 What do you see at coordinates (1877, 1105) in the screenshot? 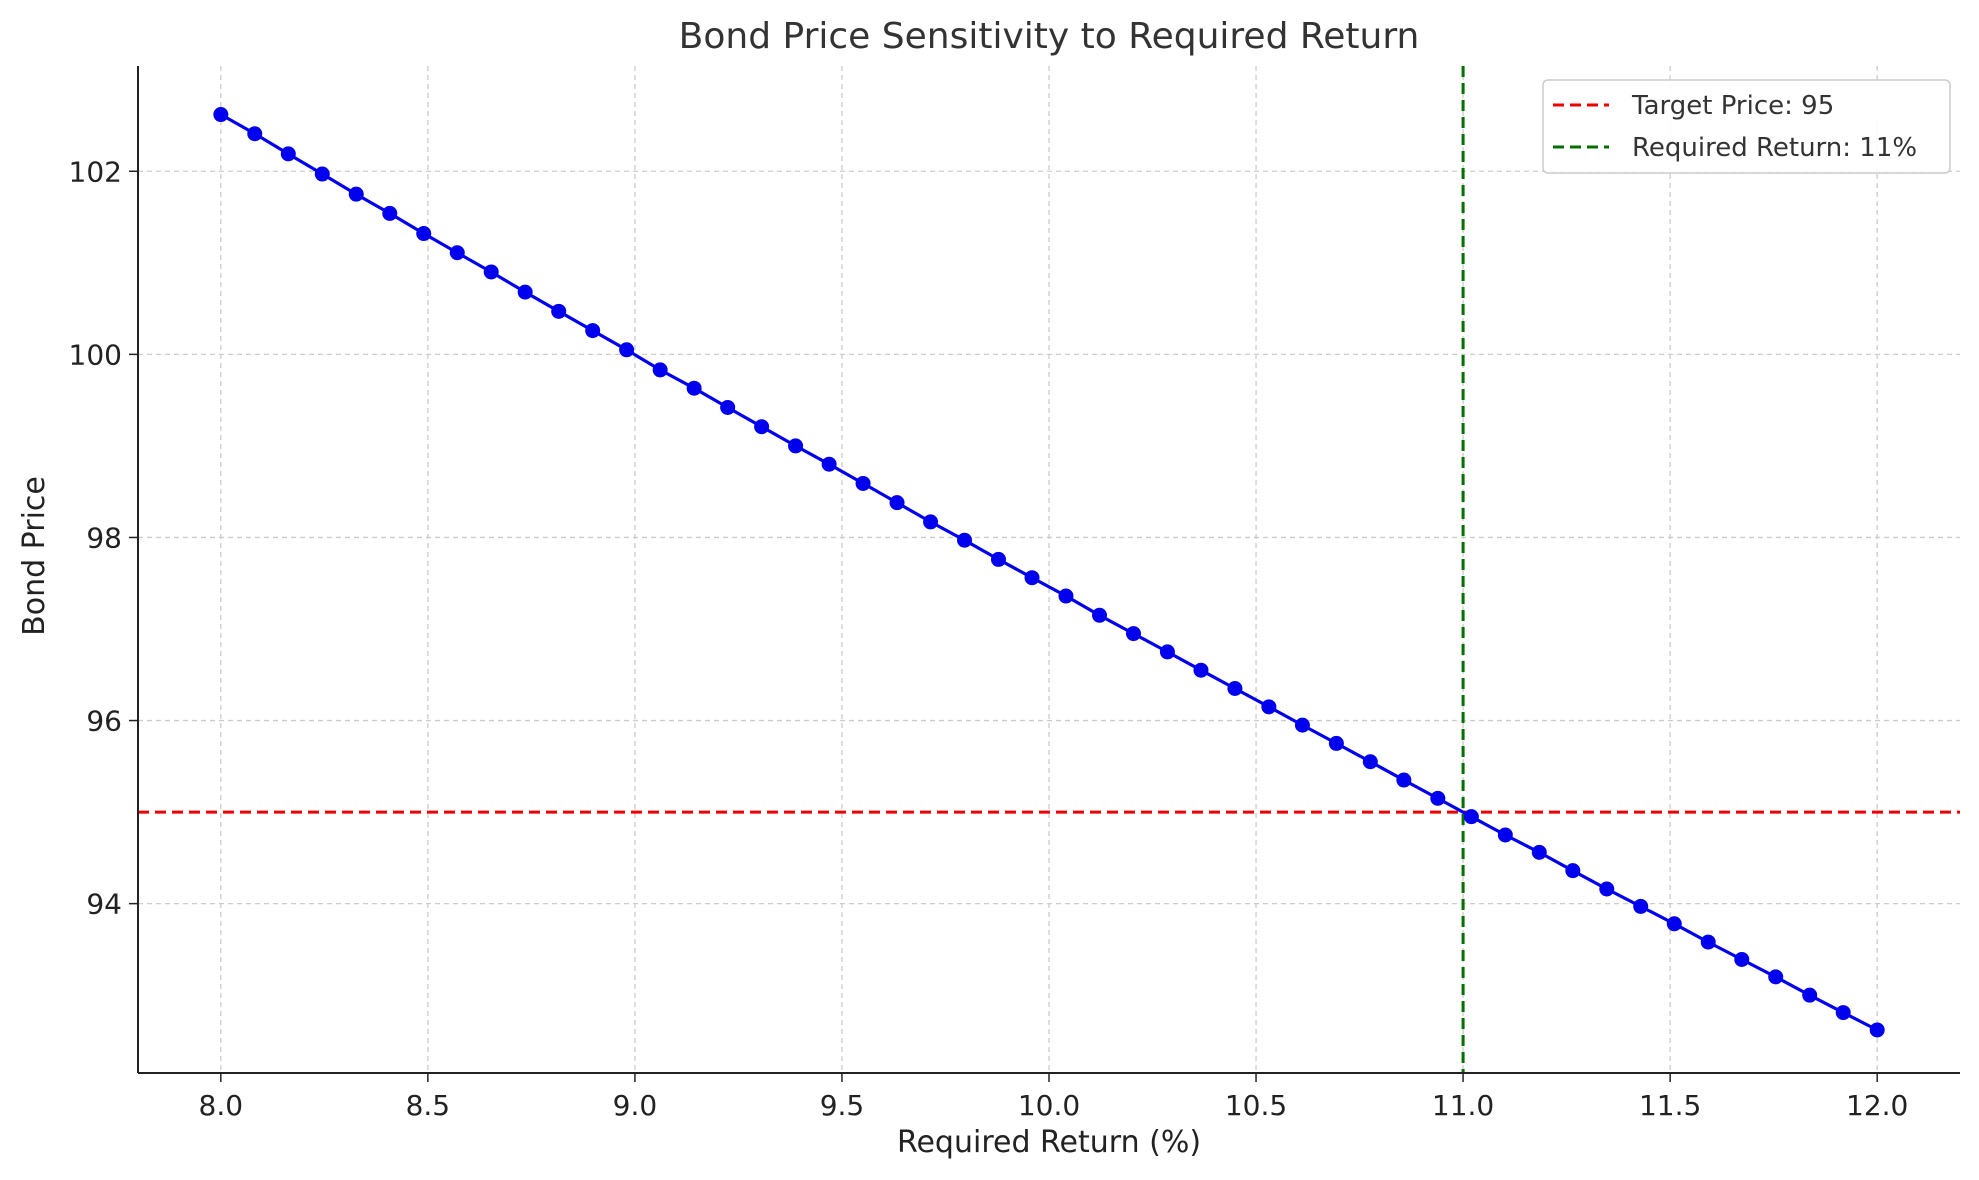
I see `x-tick-label: 12.0` at bounding box center [1877, 1105].